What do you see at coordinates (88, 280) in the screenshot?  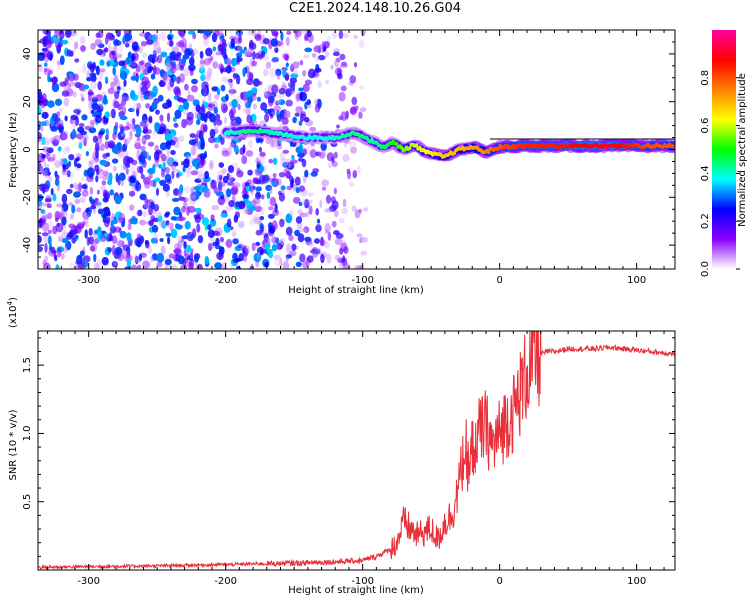 I see `x-tick-label: -300` at bounding box center [88, 280].